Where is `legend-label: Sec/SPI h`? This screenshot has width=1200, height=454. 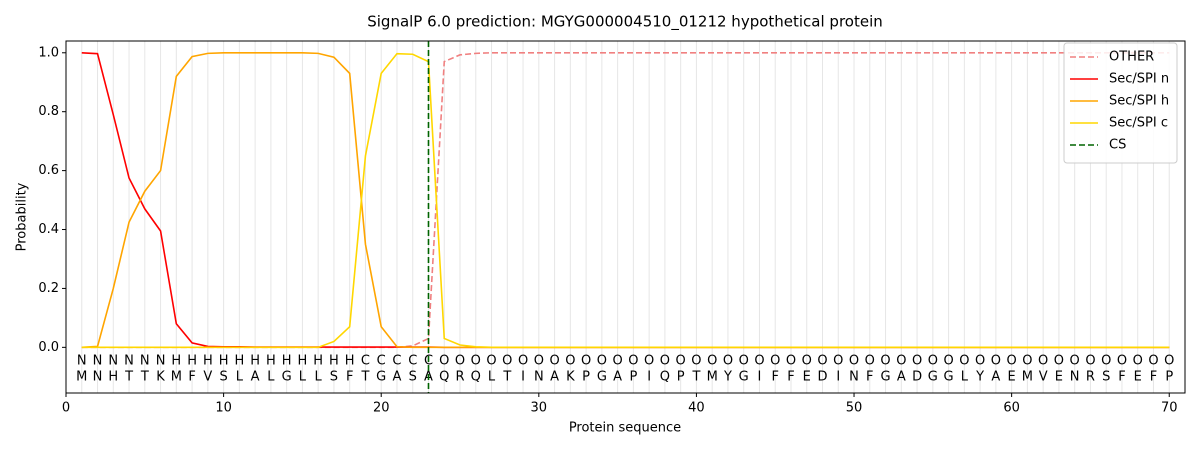 legend-label: Sec/SPI h is located at coordinates (1139, 101).